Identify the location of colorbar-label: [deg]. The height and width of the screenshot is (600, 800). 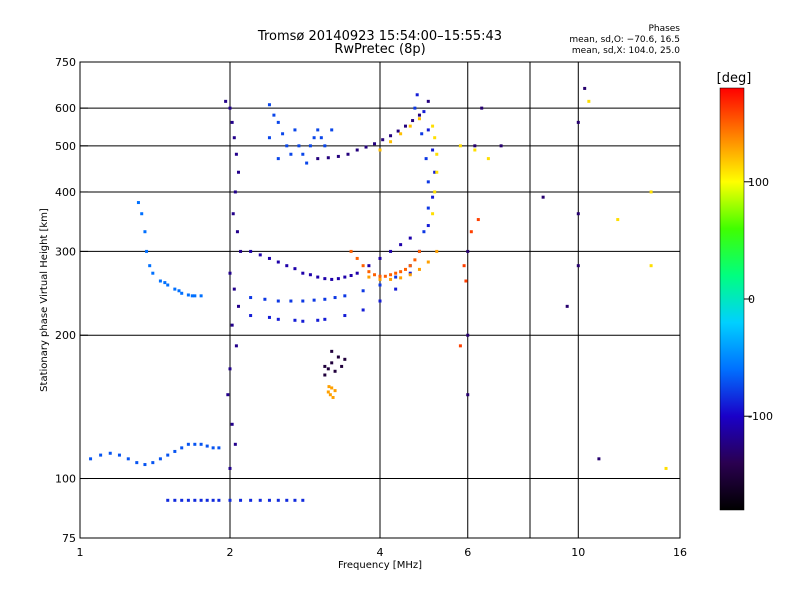
(734, 78).